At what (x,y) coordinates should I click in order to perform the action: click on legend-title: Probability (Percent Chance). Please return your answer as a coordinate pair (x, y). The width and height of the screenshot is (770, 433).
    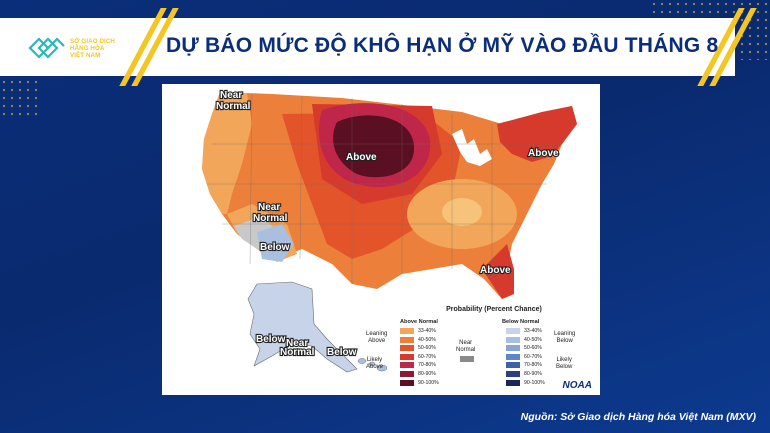
    Looking at the image, I should click on (494, 309).